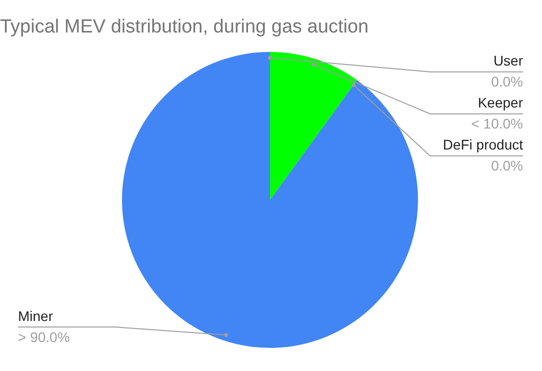 This screenshot has width=542, height=371. I want to click on slice-label: Keeper, so click(501, 102).